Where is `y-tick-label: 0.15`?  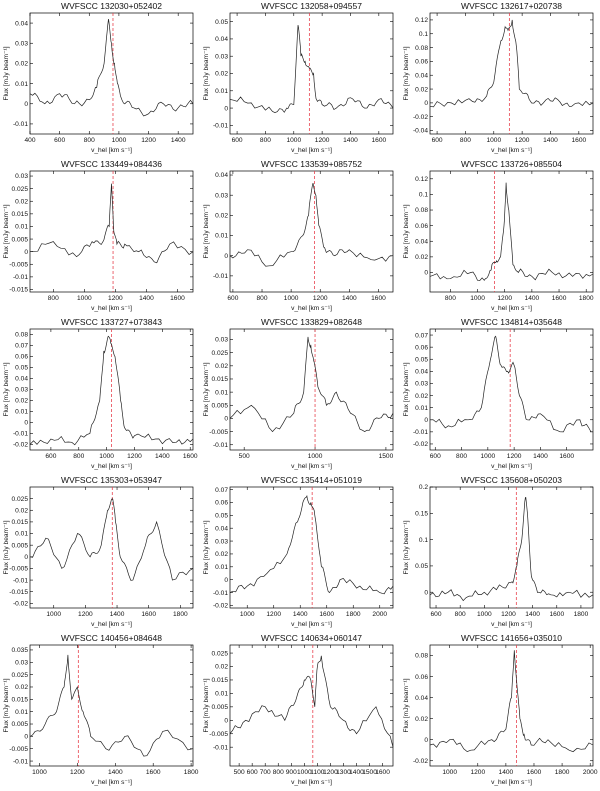 y-tick-label: 0.15 is located at coordinates (421, 514).